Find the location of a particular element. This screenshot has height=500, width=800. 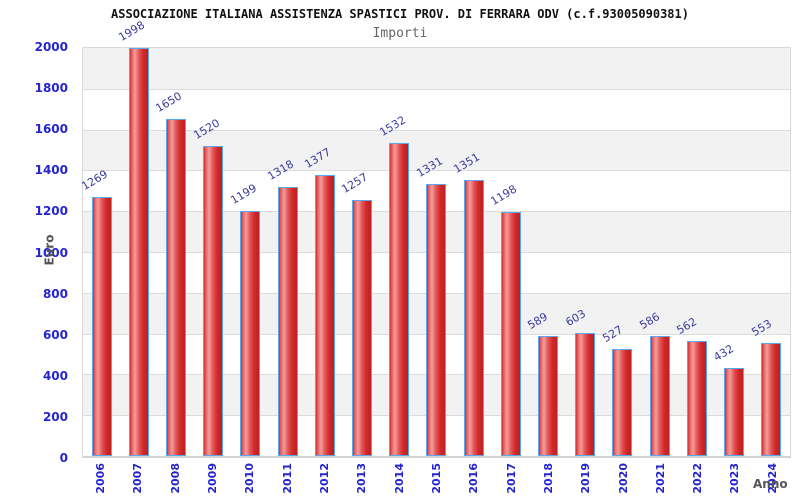

bar-slot-2019: 603 is located at coordinates (583, 252).